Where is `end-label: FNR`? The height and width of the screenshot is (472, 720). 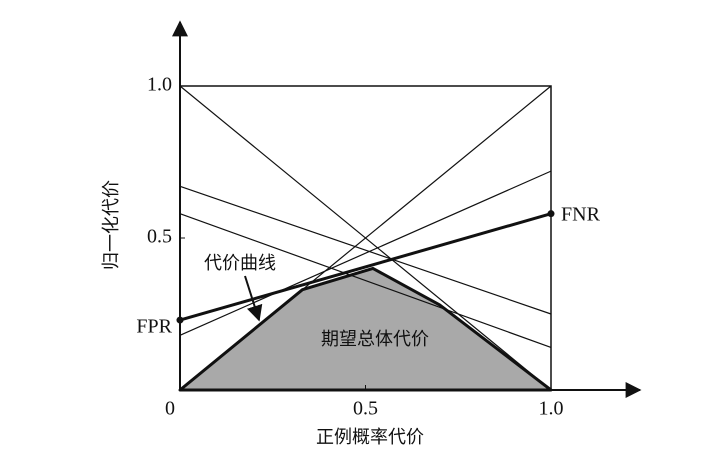
end-label: FNR is located at coordinates (581, 214).